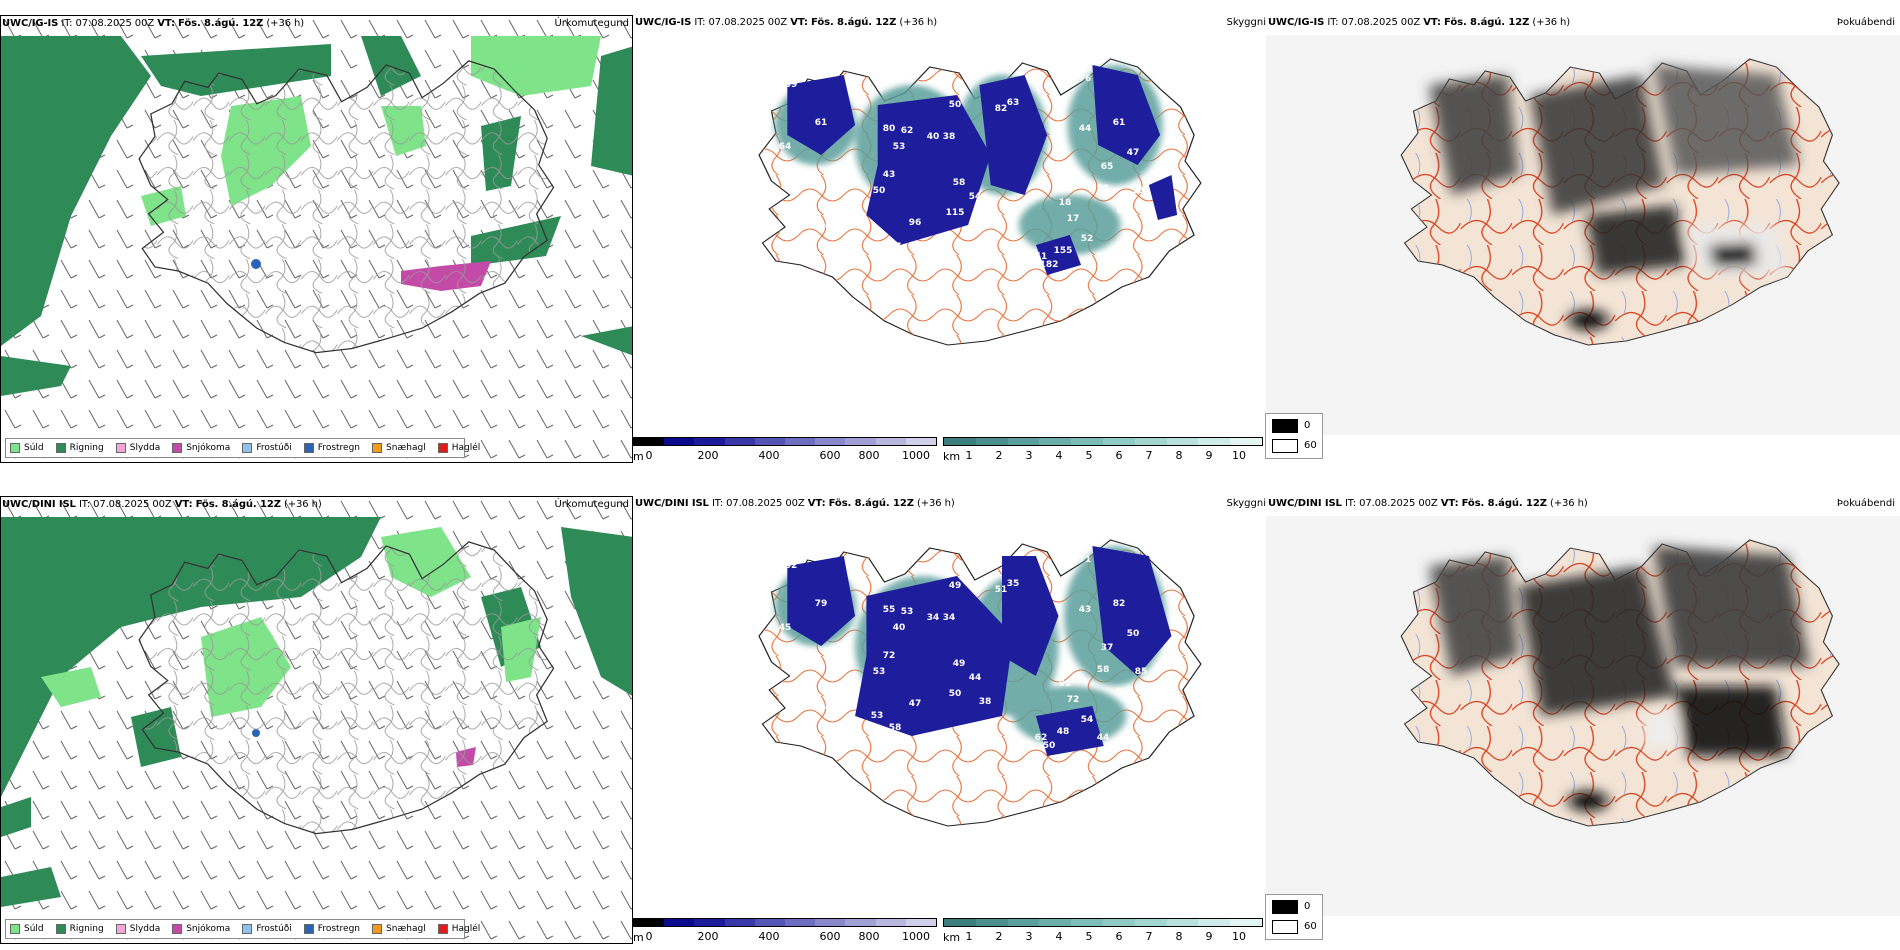  Describe the element at coordinates (591, 23) in the screenshot. I see `precip-product-title-1: Úrkomutegund` at that location.